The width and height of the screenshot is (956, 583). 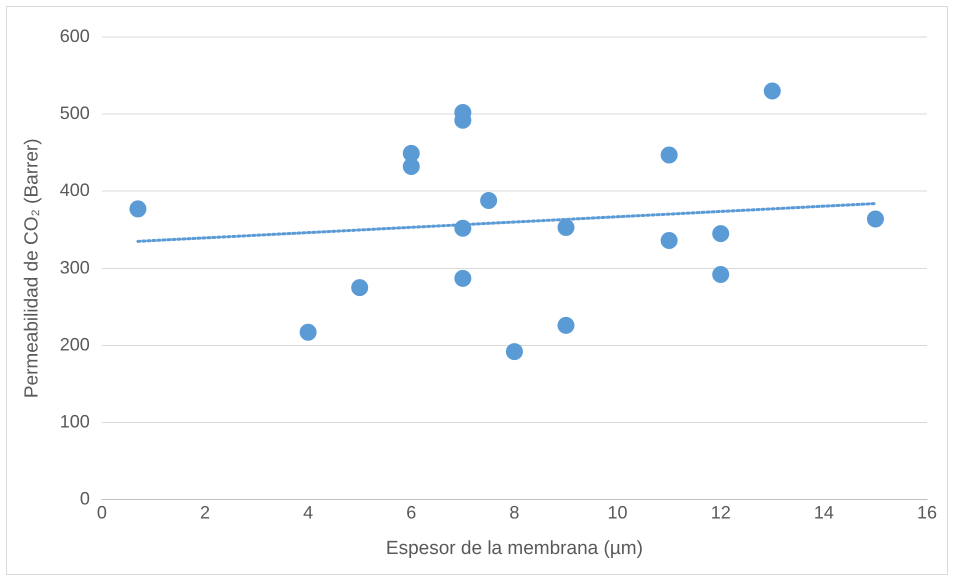 I want to click on x-tick-label: 4, so click(x=308, y=512).